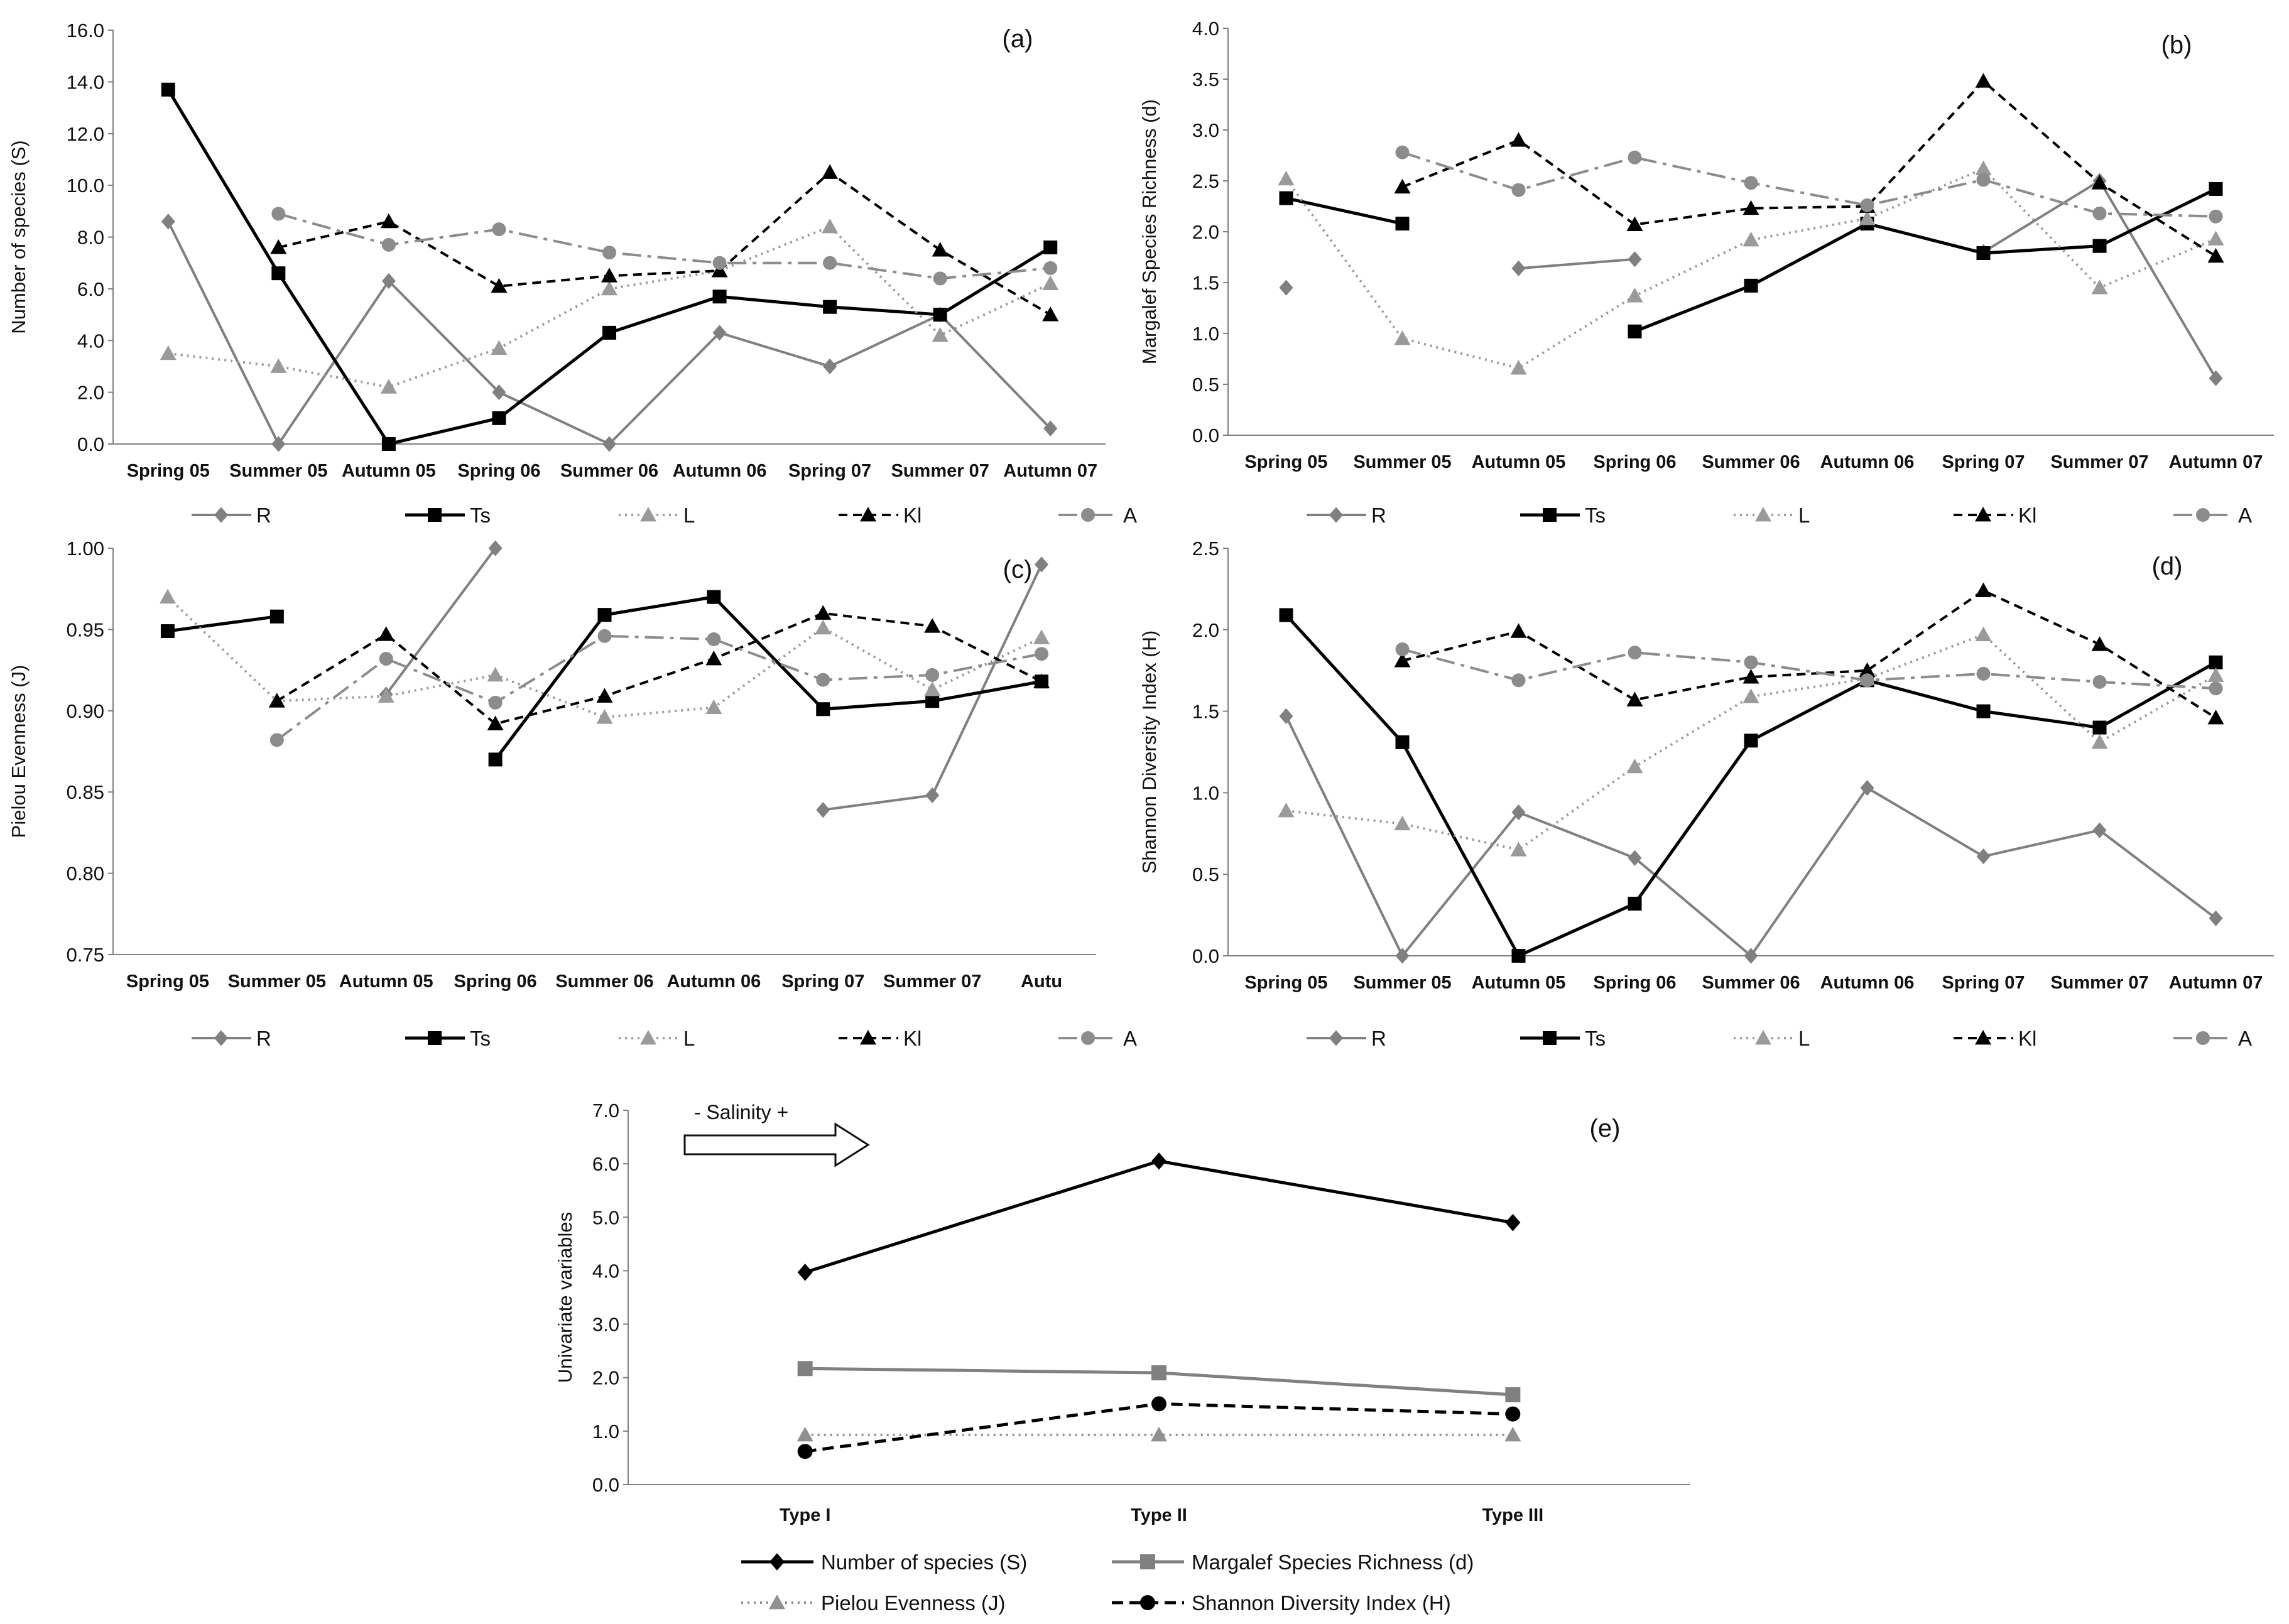 Image resolution: width=2289 pixels, height=1624 pixels. Describe the element at coordinates (1159, 1515) in the screenshot. I see `x-tick-label: Type II` at that location.